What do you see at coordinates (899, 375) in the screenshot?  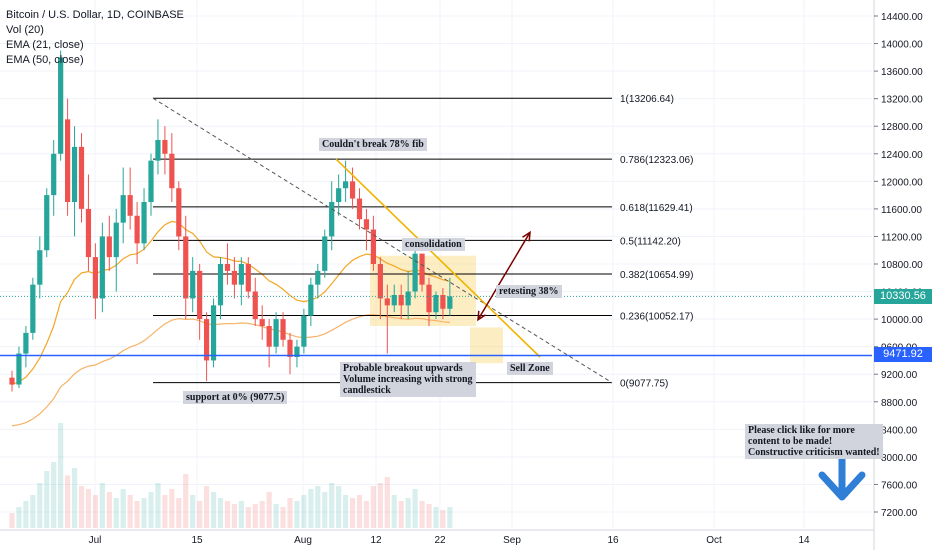 I see `price-tick-label: 9200.00` at bounding box center [899, 375].